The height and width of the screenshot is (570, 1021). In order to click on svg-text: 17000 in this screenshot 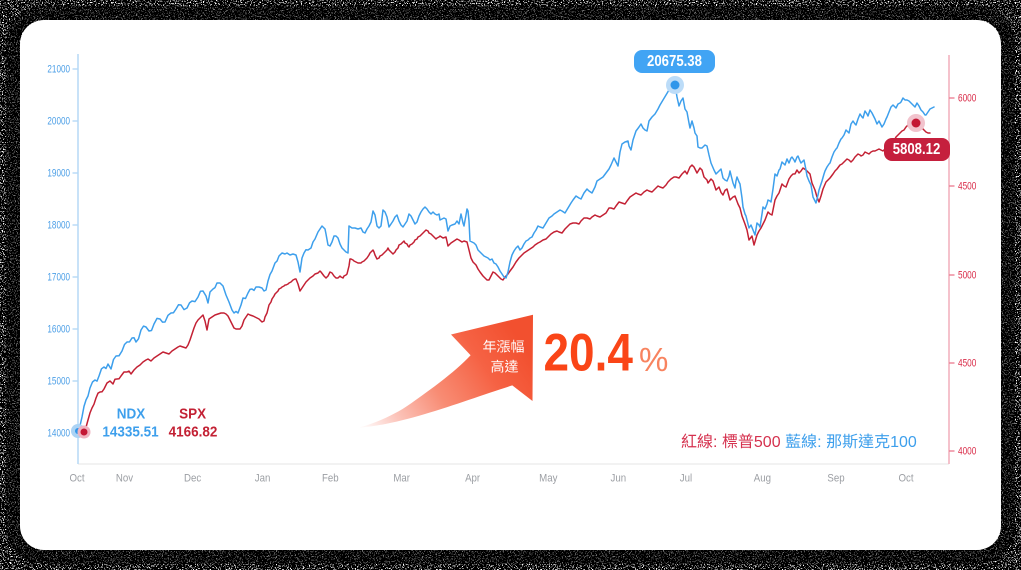, I will do `click(58, 277)`.